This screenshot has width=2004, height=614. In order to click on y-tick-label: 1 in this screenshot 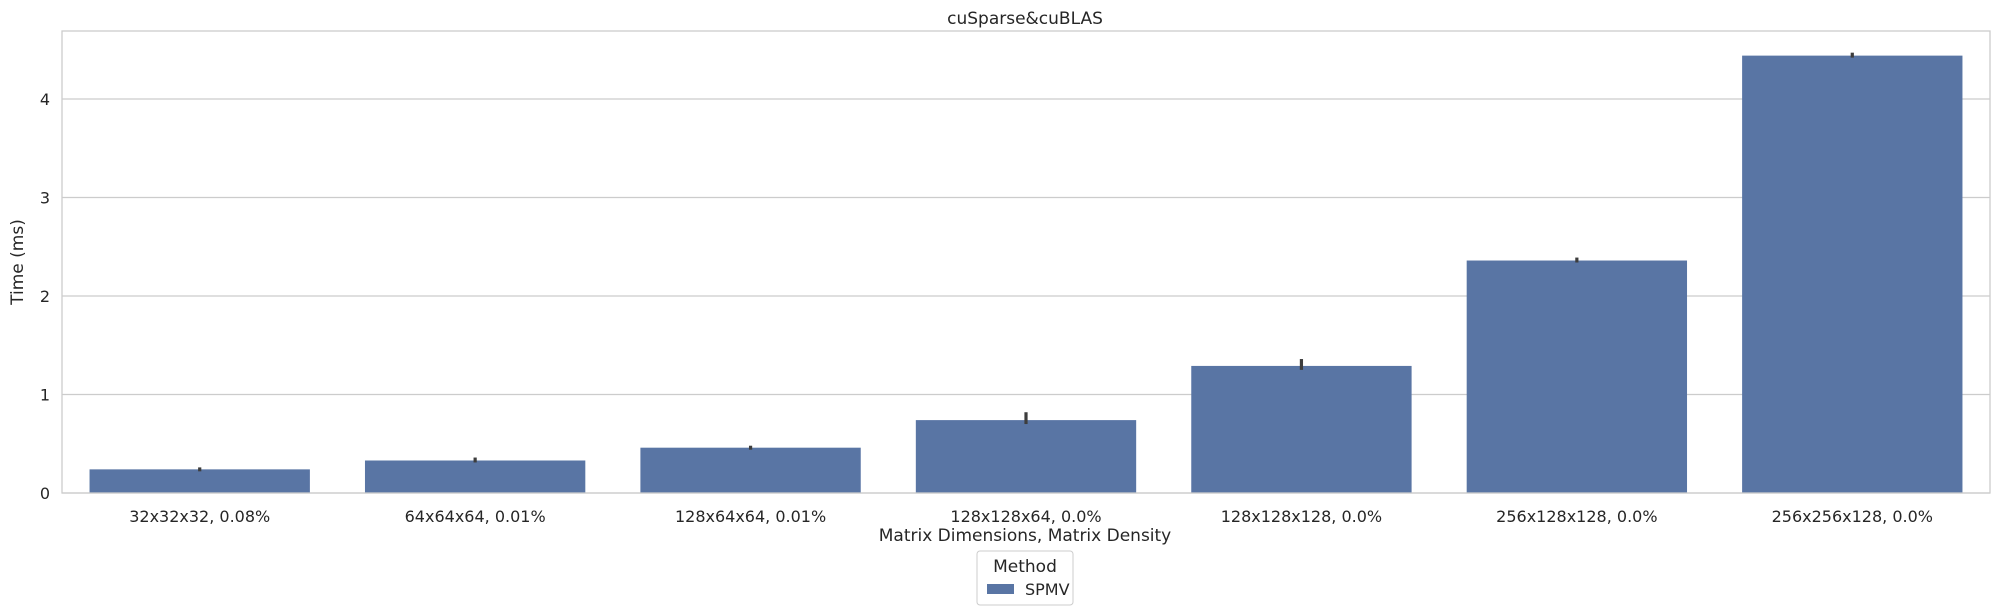, I will do `click(45, 394)`.